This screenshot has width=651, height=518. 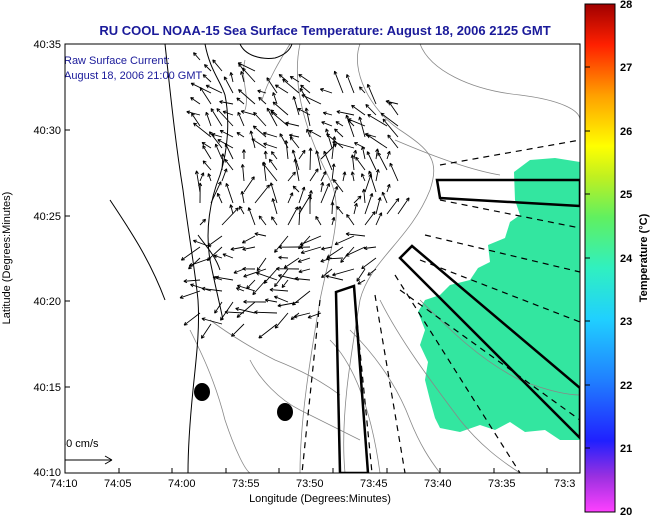 I want to click on colorbar-tick-label: 24, so click(x=626, y=259).